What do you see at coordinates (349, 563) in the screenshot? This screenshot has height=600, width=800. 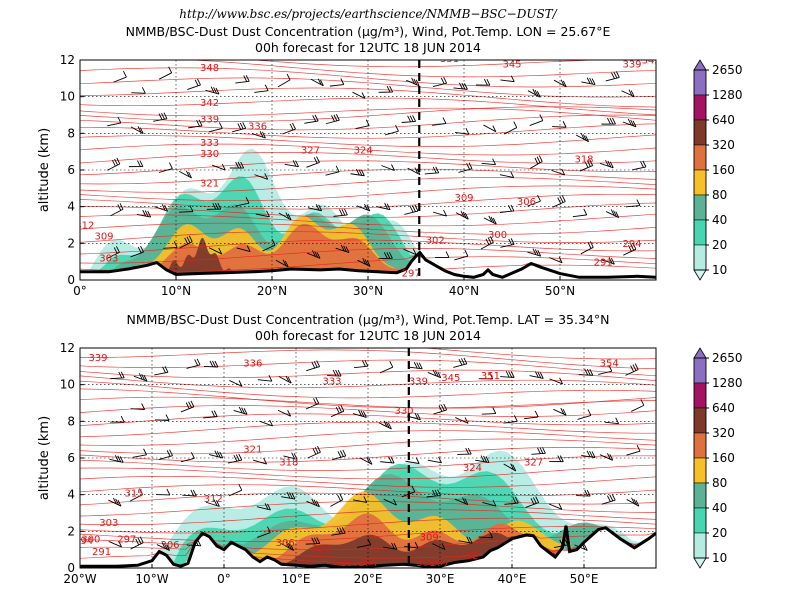 I see `isentrope-label: 297` at bounding box center [349, 563].